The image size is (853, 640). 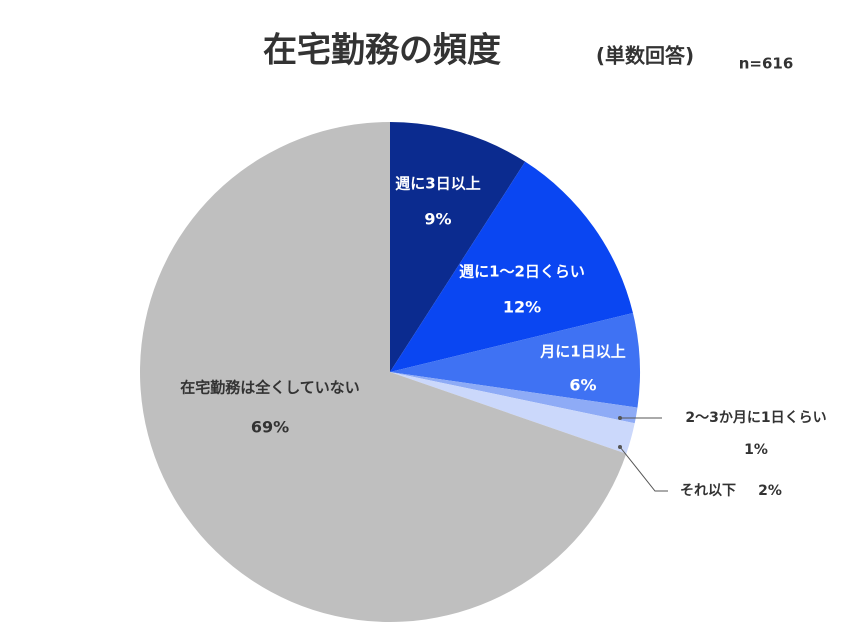 I want to click on slice-label: 月に1日以上, so click(x=582, y=352).